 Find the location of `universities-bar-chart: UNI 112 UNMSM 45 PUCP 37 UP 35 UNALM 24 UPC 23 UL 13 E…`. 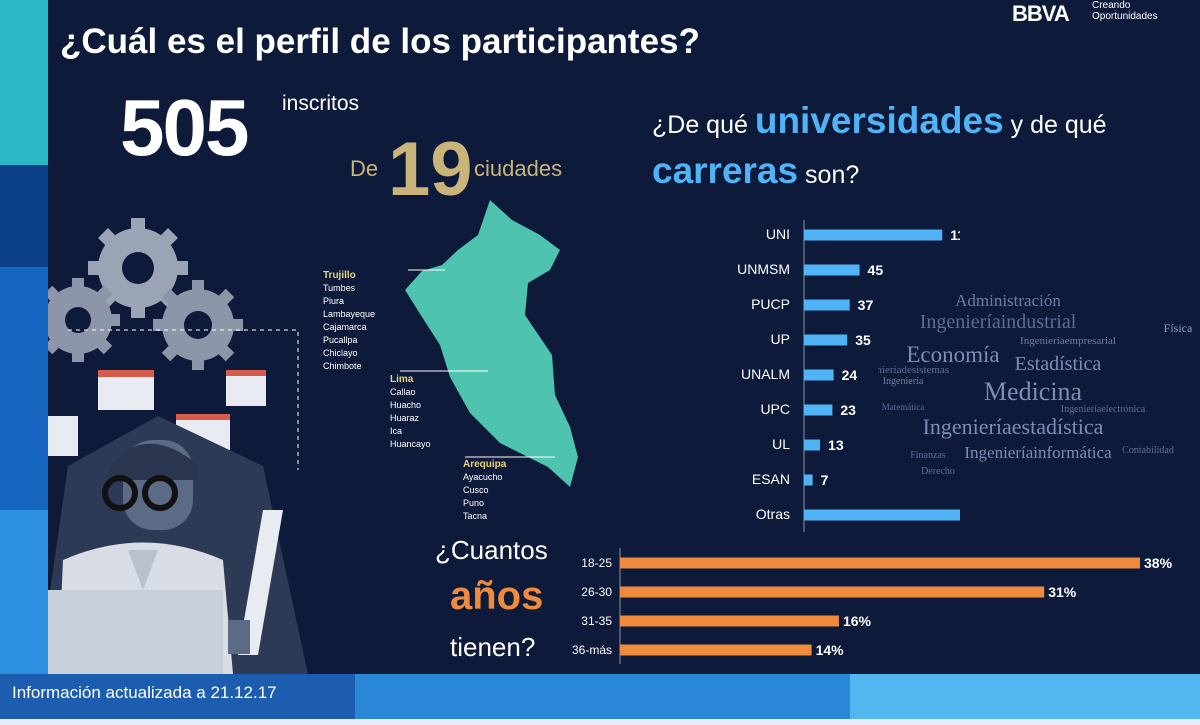

universities-bar-chart: UNI 112 UNMSM 45 PUCP 37 UP 35 UNALM 24 UPC 23 UL 13 E… is located at coordinates (848, 376).